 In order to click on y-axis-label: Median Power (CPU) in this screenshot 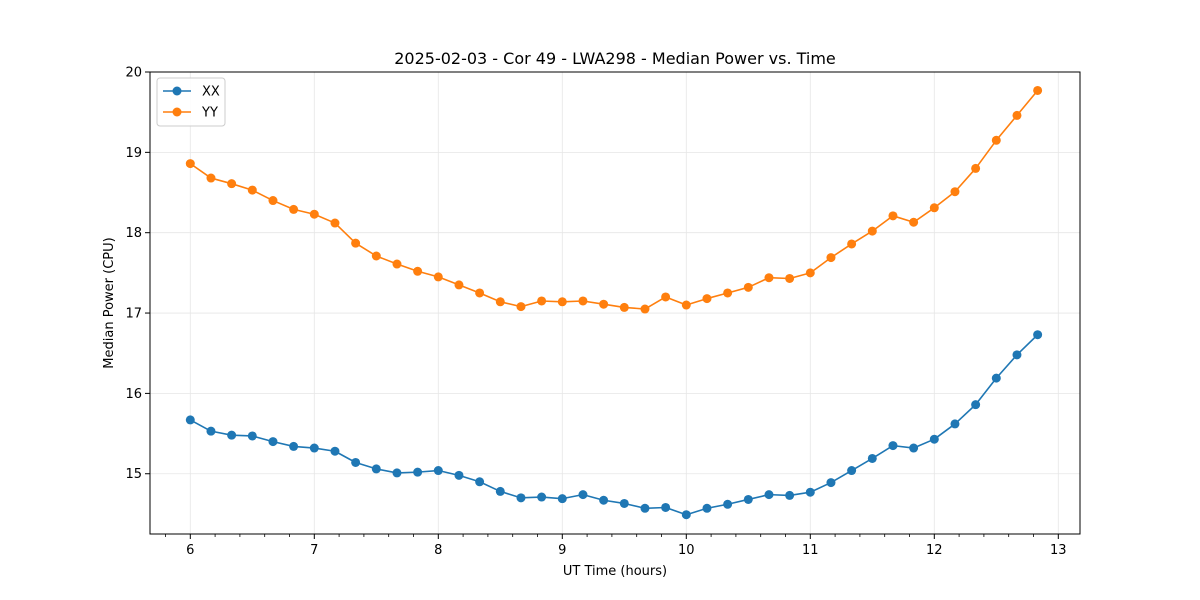, I will do `click(109, 302)`.